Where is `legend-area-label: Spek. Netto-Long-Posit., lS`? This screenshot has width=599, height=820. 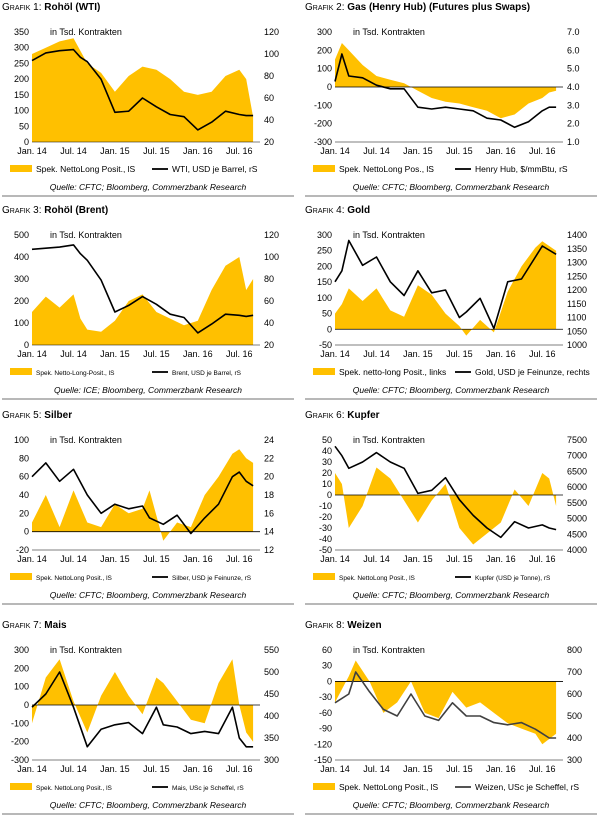 legend-area-label: Spek. Netto-Long-Posit., lS is located at coordinates (75, 373).